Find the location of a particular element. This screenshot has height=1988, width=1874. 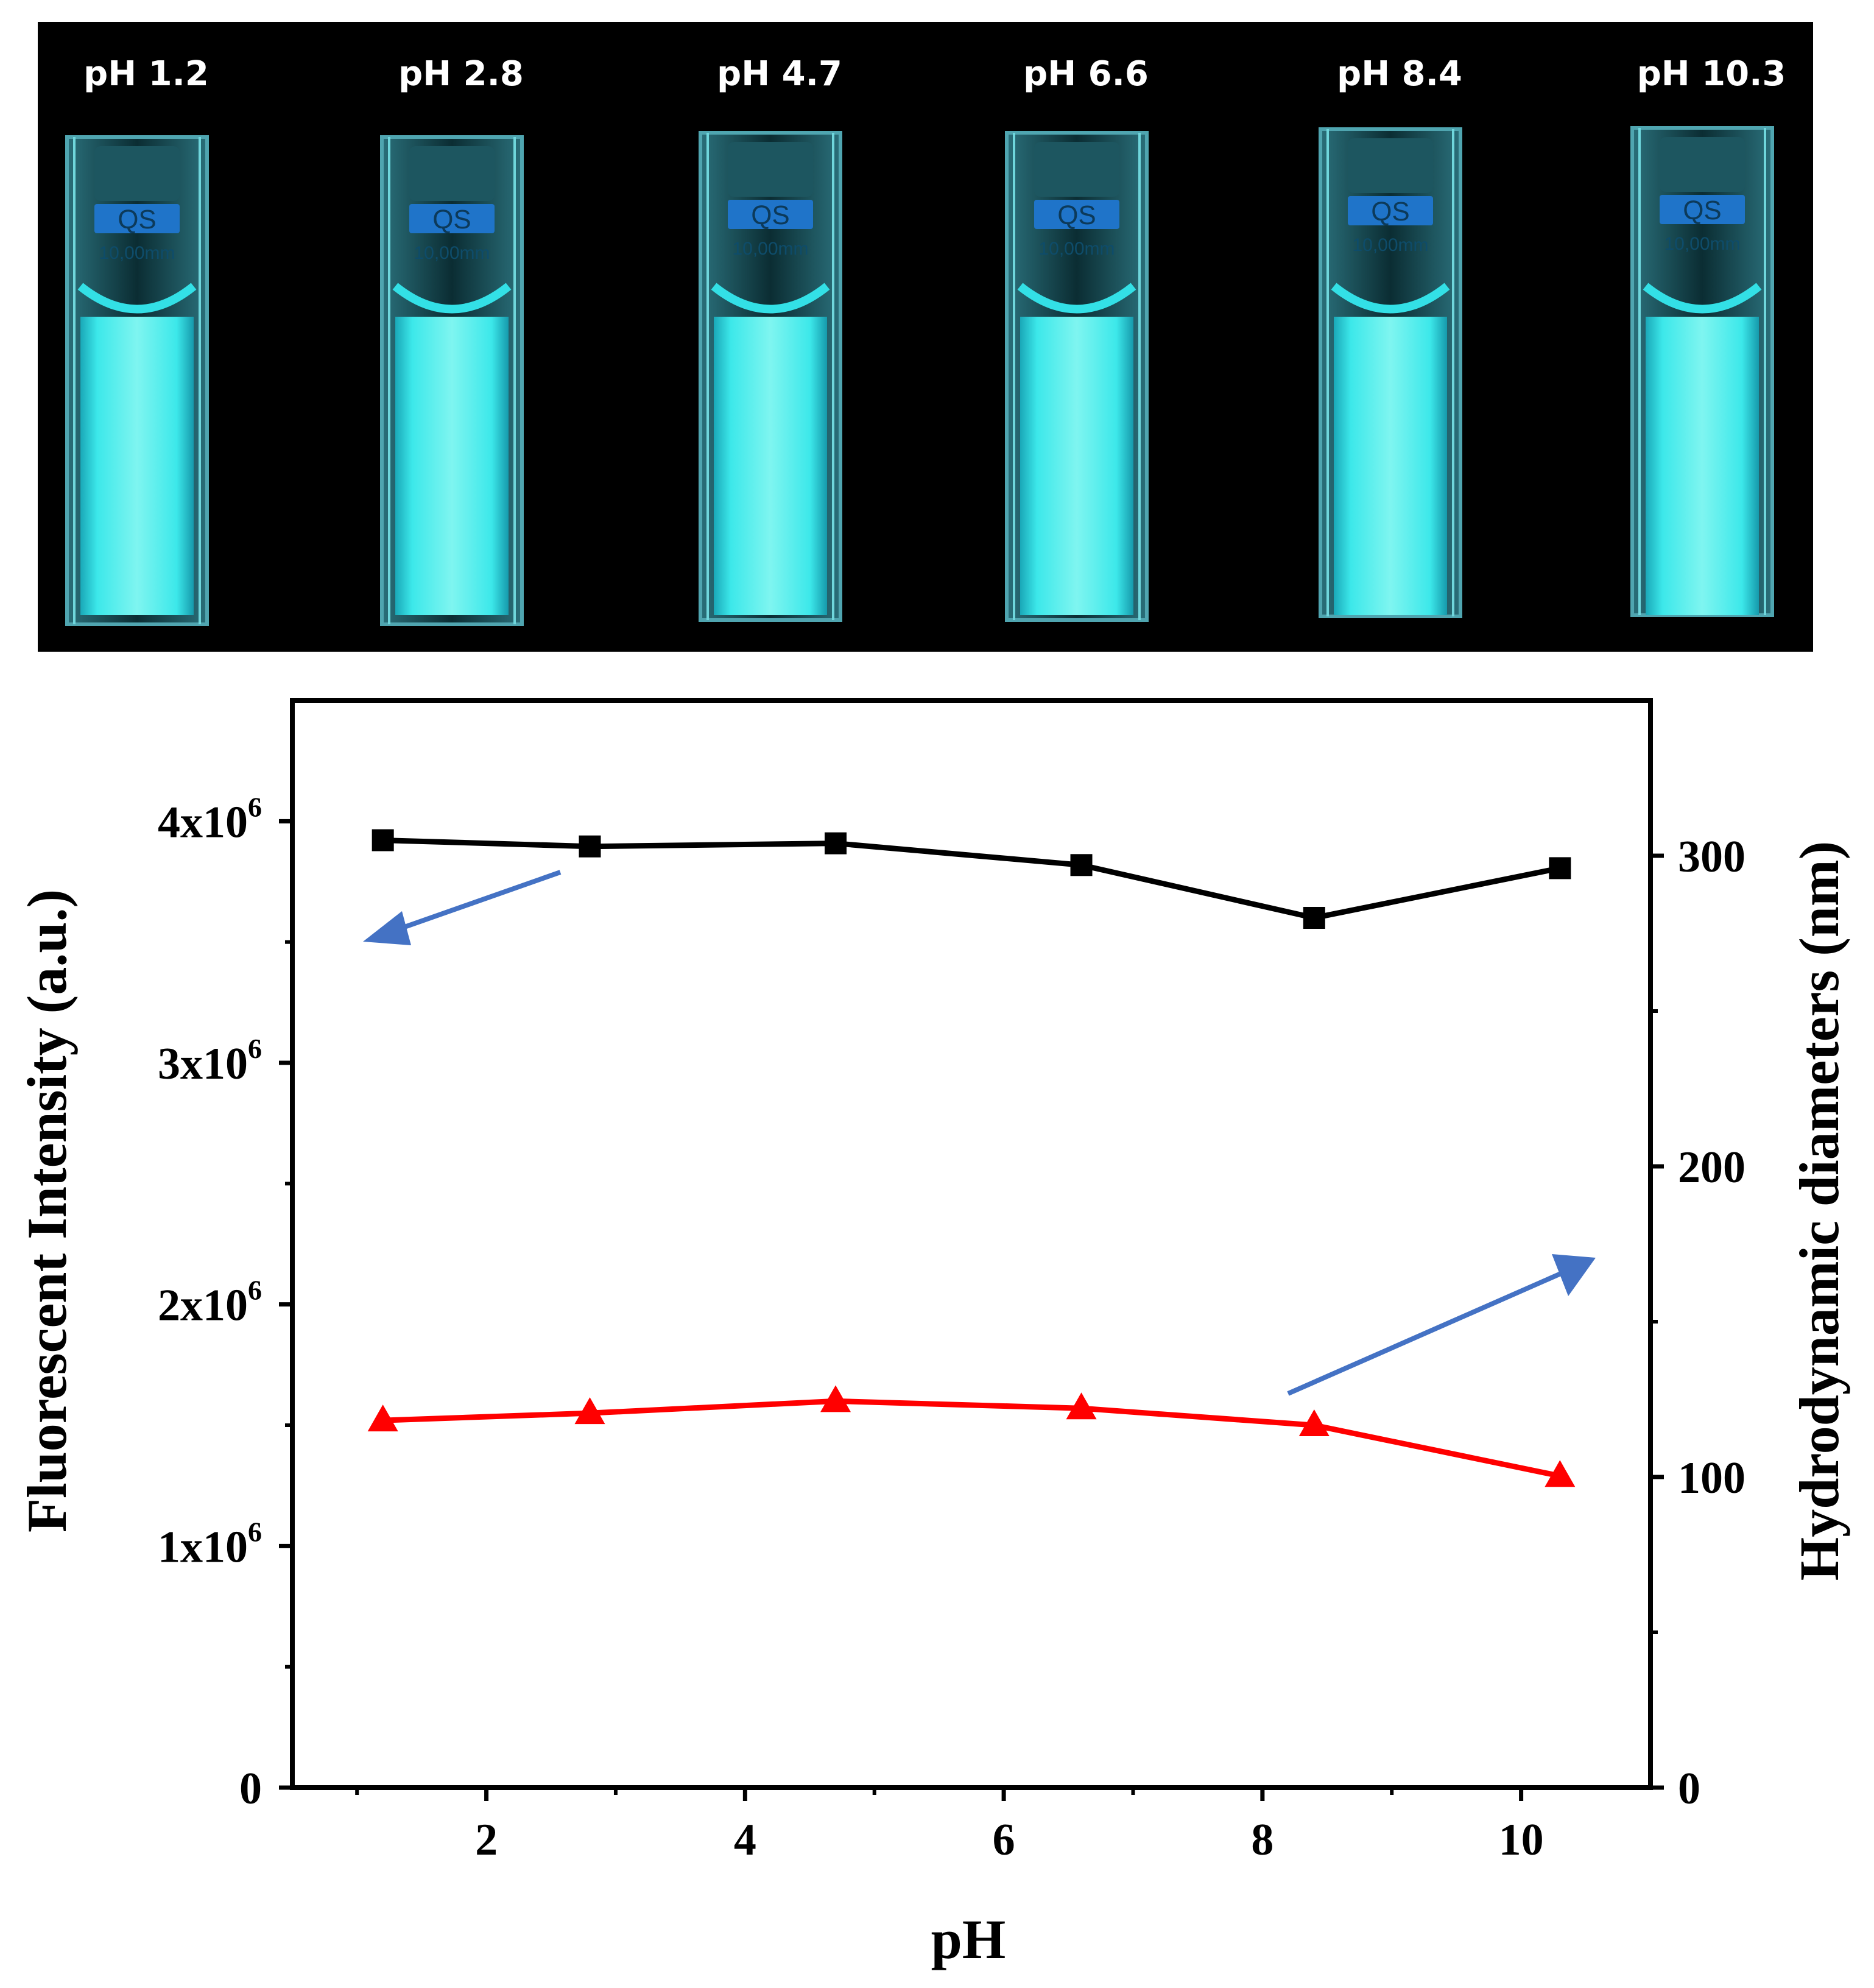

ph-label: pH 10.3 is located at coordinates (1711, 74).